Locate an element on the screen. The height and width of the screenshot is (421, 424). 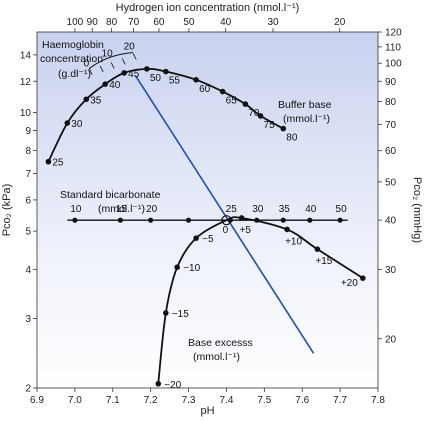
right-tick-label: 80 is located at coordinates (391, 102).